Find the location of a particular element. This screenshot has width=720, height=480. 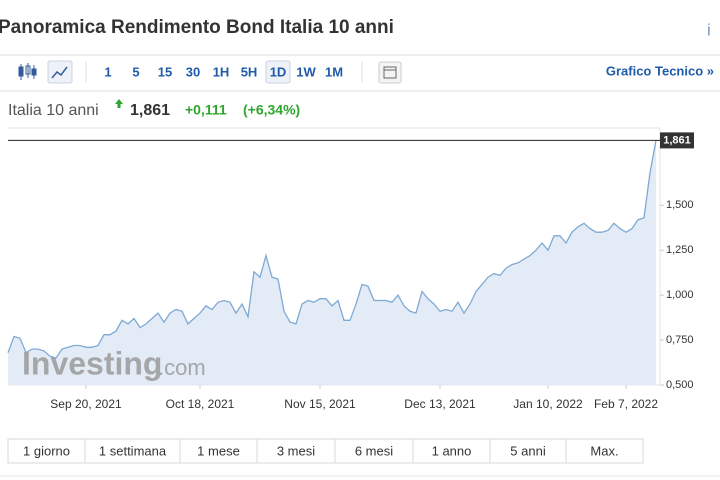

x-tick-label: Sep 20, 2021 is located at coordinates (86, 404).